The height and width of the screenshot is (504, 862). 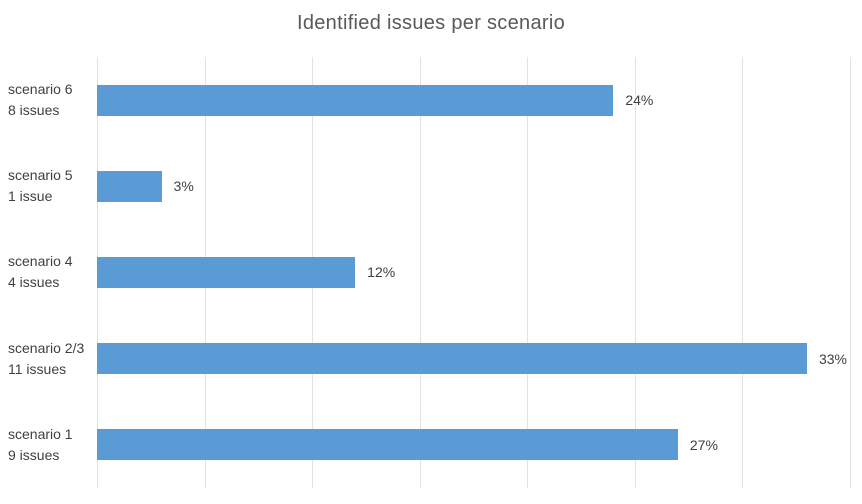 What do you see at coordinates (431, 23) in the screenshot?
I see `chart-title: Identified issues per scenario` at bounding box center [431, 23].